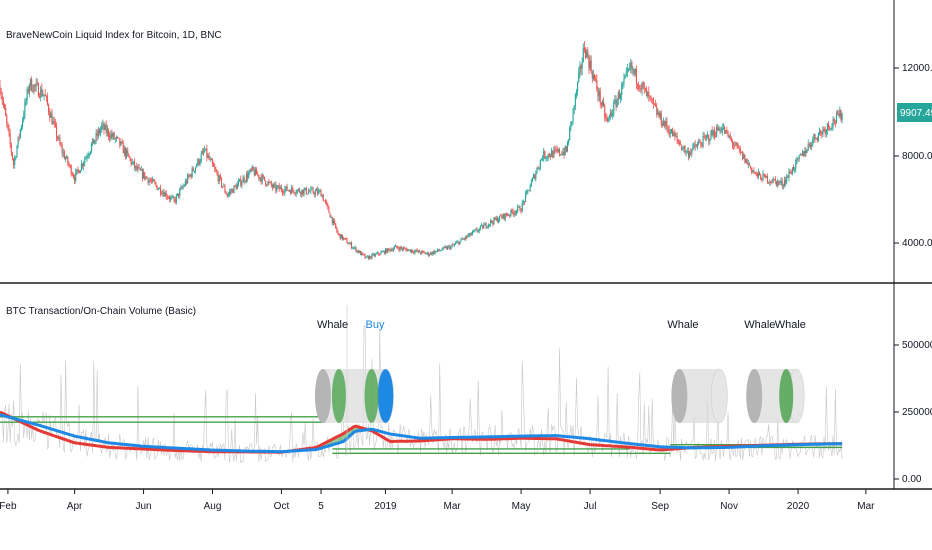 The height and width of the screenshot is (550, 932). Describe the element at coordinates (385, 396) in the screenshot. I see `cylinder-right-cap` at that location.